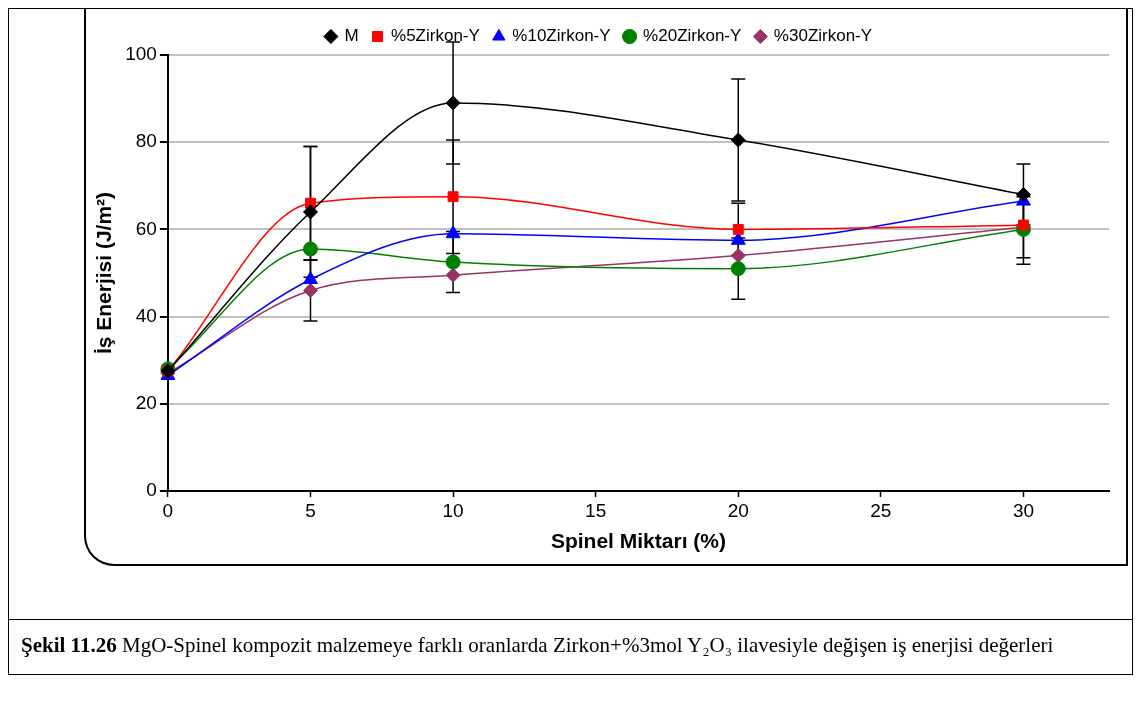 Image resolution: width=1141 pixels, height=722 pixels. Describe the element at coordinates (692, 36) in the screenshot. I see `legend-label: %20Zirkon-Y` at that location.